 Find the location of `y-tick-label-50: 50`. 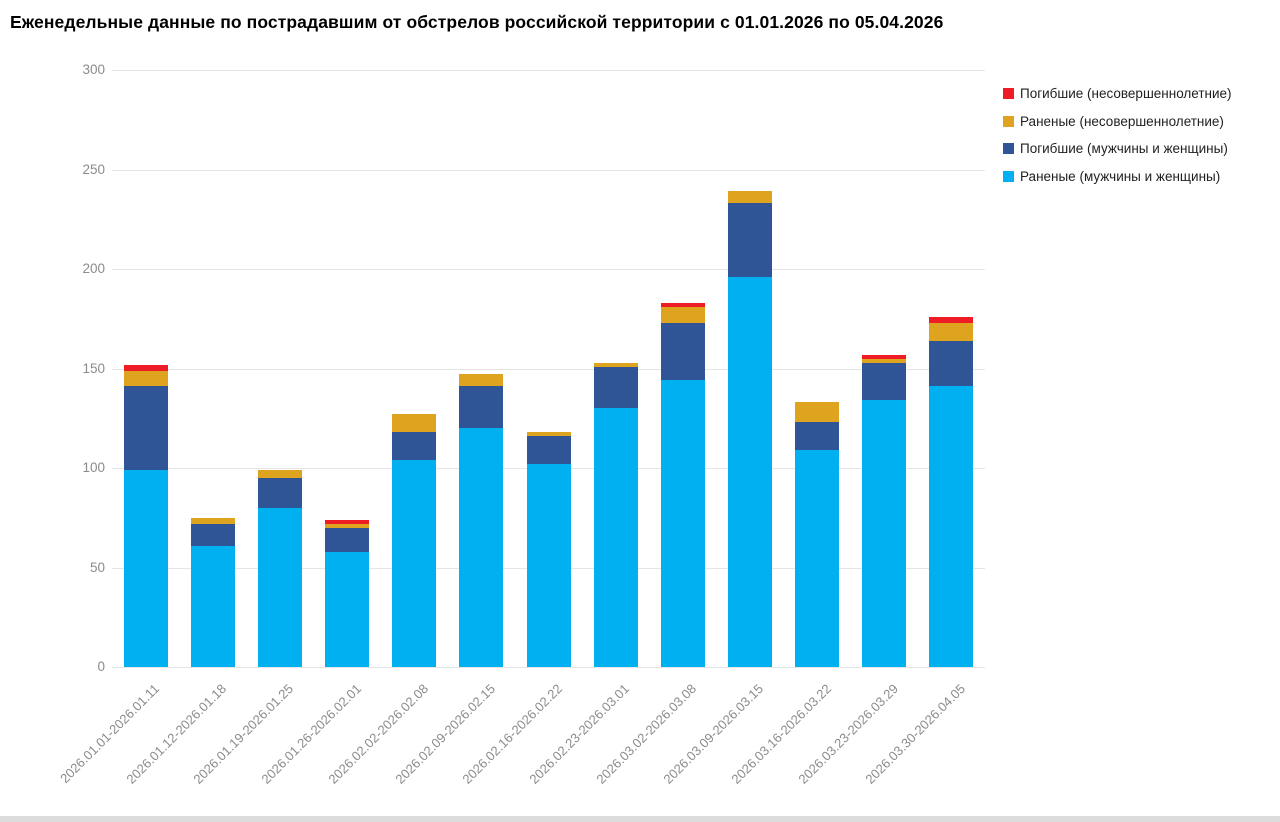

y-tick-label-50: 50 is located at coordinates (97, 567).